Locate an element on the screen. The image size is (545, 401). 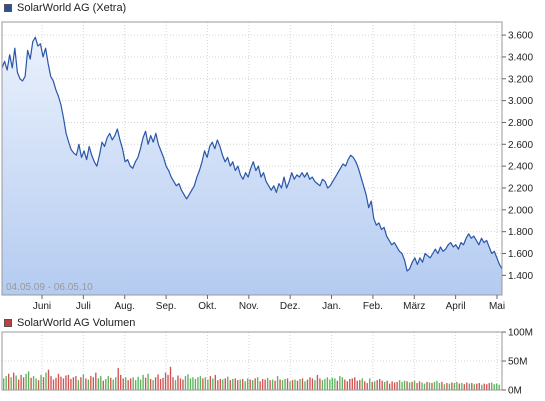
price-y-tick: 1.400 is located at coordinates (520, 276).